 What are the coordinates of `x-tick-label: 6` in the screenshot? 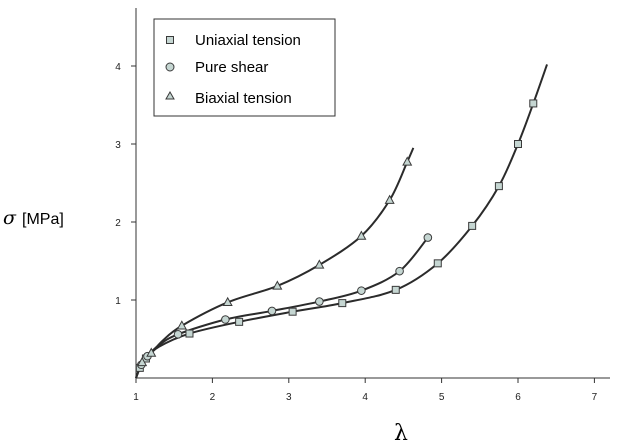 It's located at (518, 397).